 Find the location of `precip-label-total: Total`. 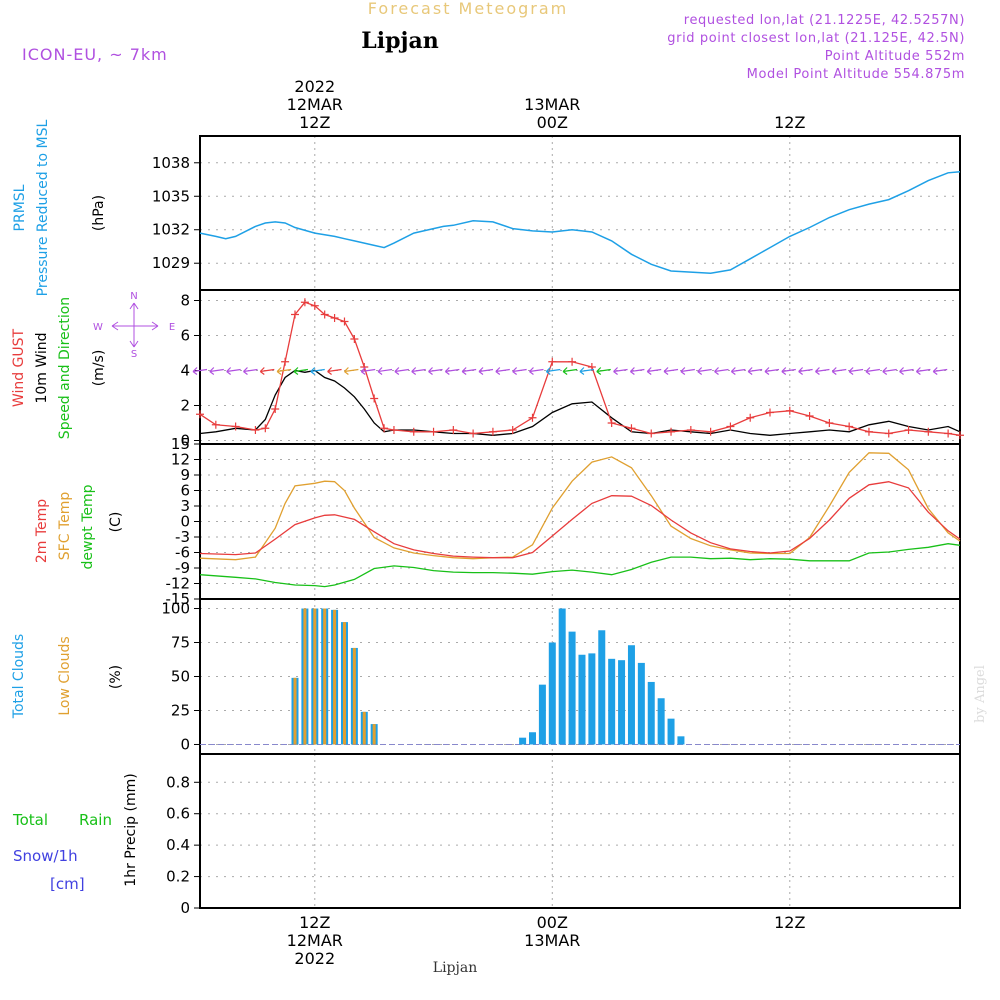

precip-label-total: Total is located at coordinates (30, 820).